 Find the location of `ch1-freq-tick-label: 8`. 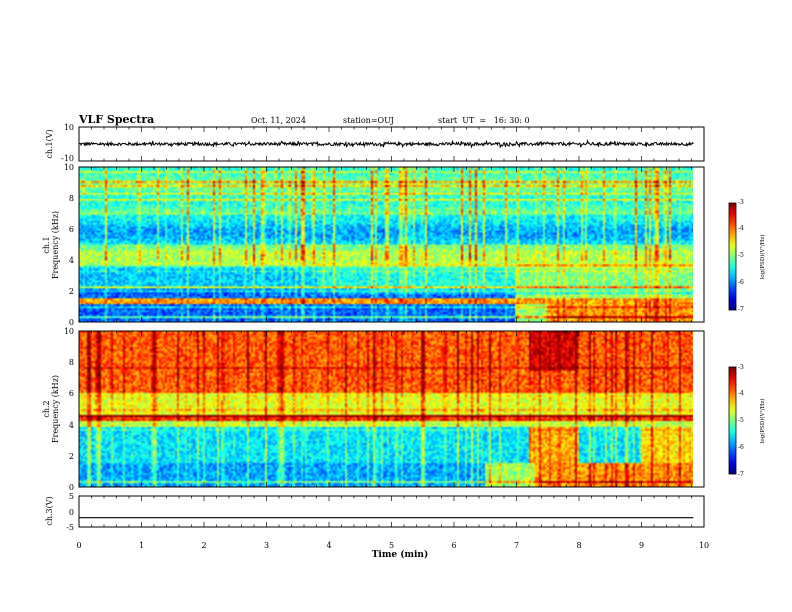

ch1-freq-tick-label: 8 is located at coordinates (71, 198).